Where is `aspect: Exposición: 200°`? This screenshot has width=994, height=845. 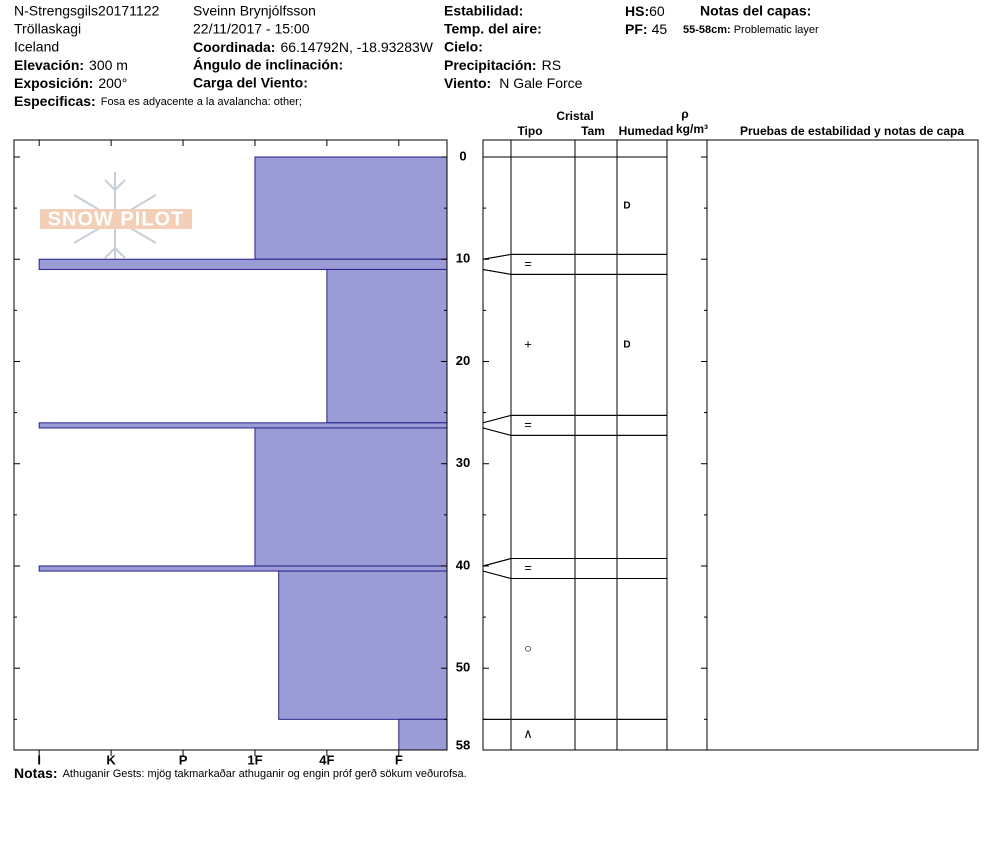
aspect: Exposición: 200° is located at coordinates (70, 83).